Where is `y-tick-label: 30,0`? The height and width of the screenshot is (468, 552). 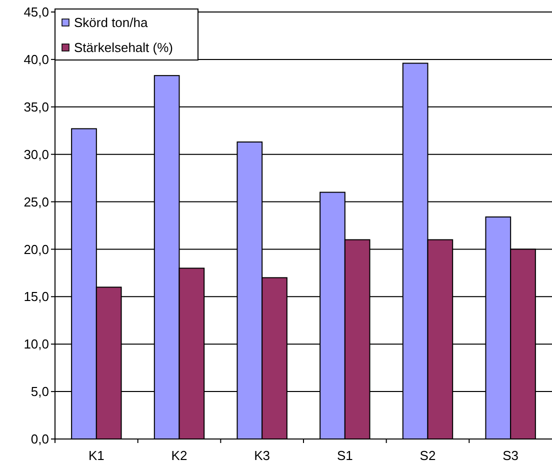 y-tick-label: 30,0 is located at coordinates (36, 154).